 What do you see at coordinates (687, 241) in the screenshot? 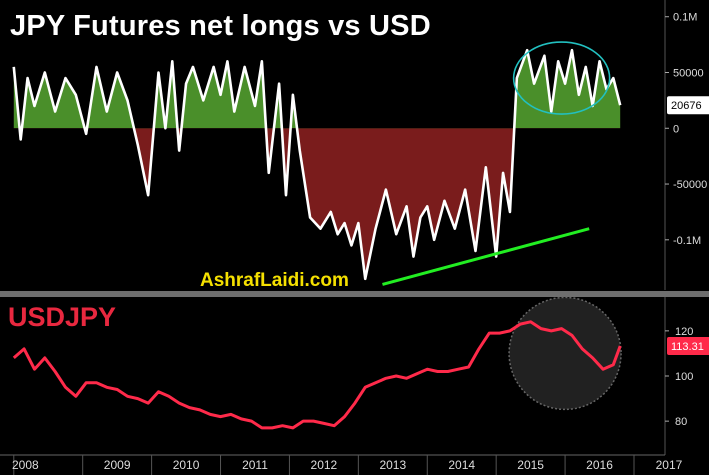
I see `top-y-tick-label: -0.1M` at bounding box center [687, 241].